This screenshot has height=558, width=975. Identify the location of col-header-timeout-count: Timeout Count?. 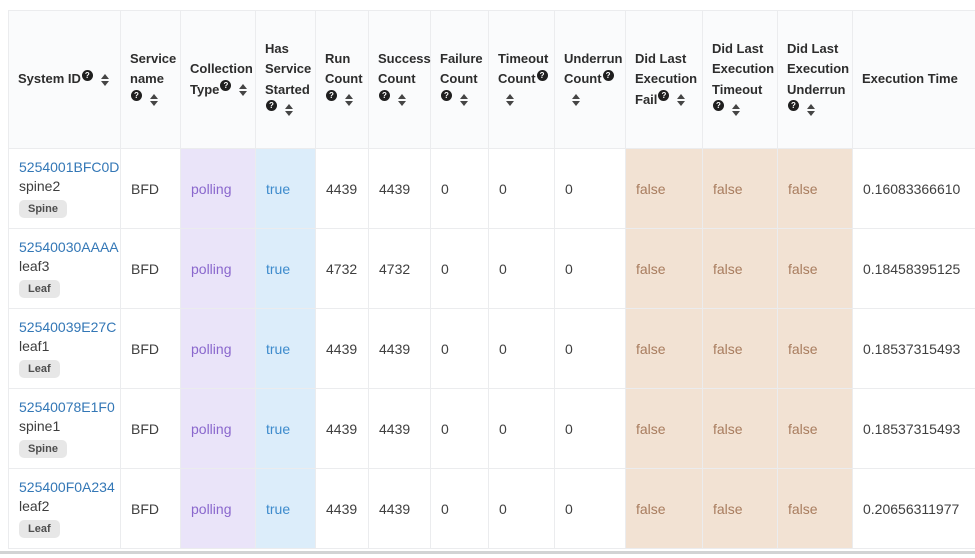
(521, 79).